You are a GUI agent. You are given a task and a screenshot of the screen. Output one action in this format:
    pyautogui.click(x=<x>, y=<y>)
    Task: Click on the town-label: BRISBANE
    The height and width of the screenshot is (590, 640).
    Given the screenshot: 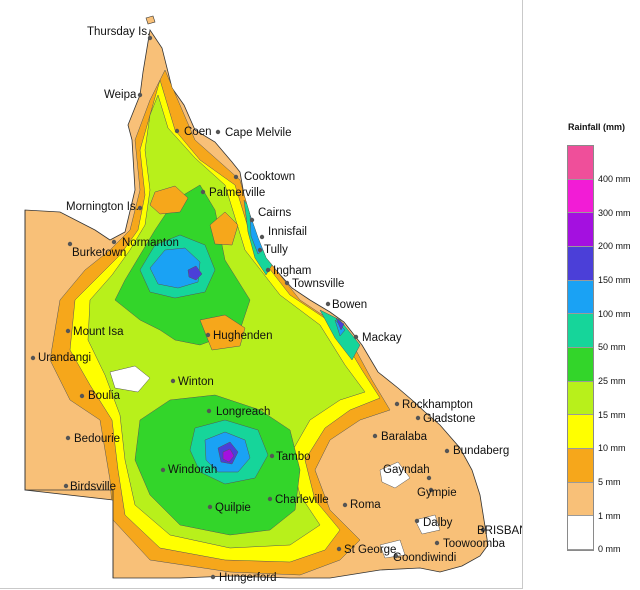 What is the action you would take?
    pyautogui.click(x=499, y=531)
    